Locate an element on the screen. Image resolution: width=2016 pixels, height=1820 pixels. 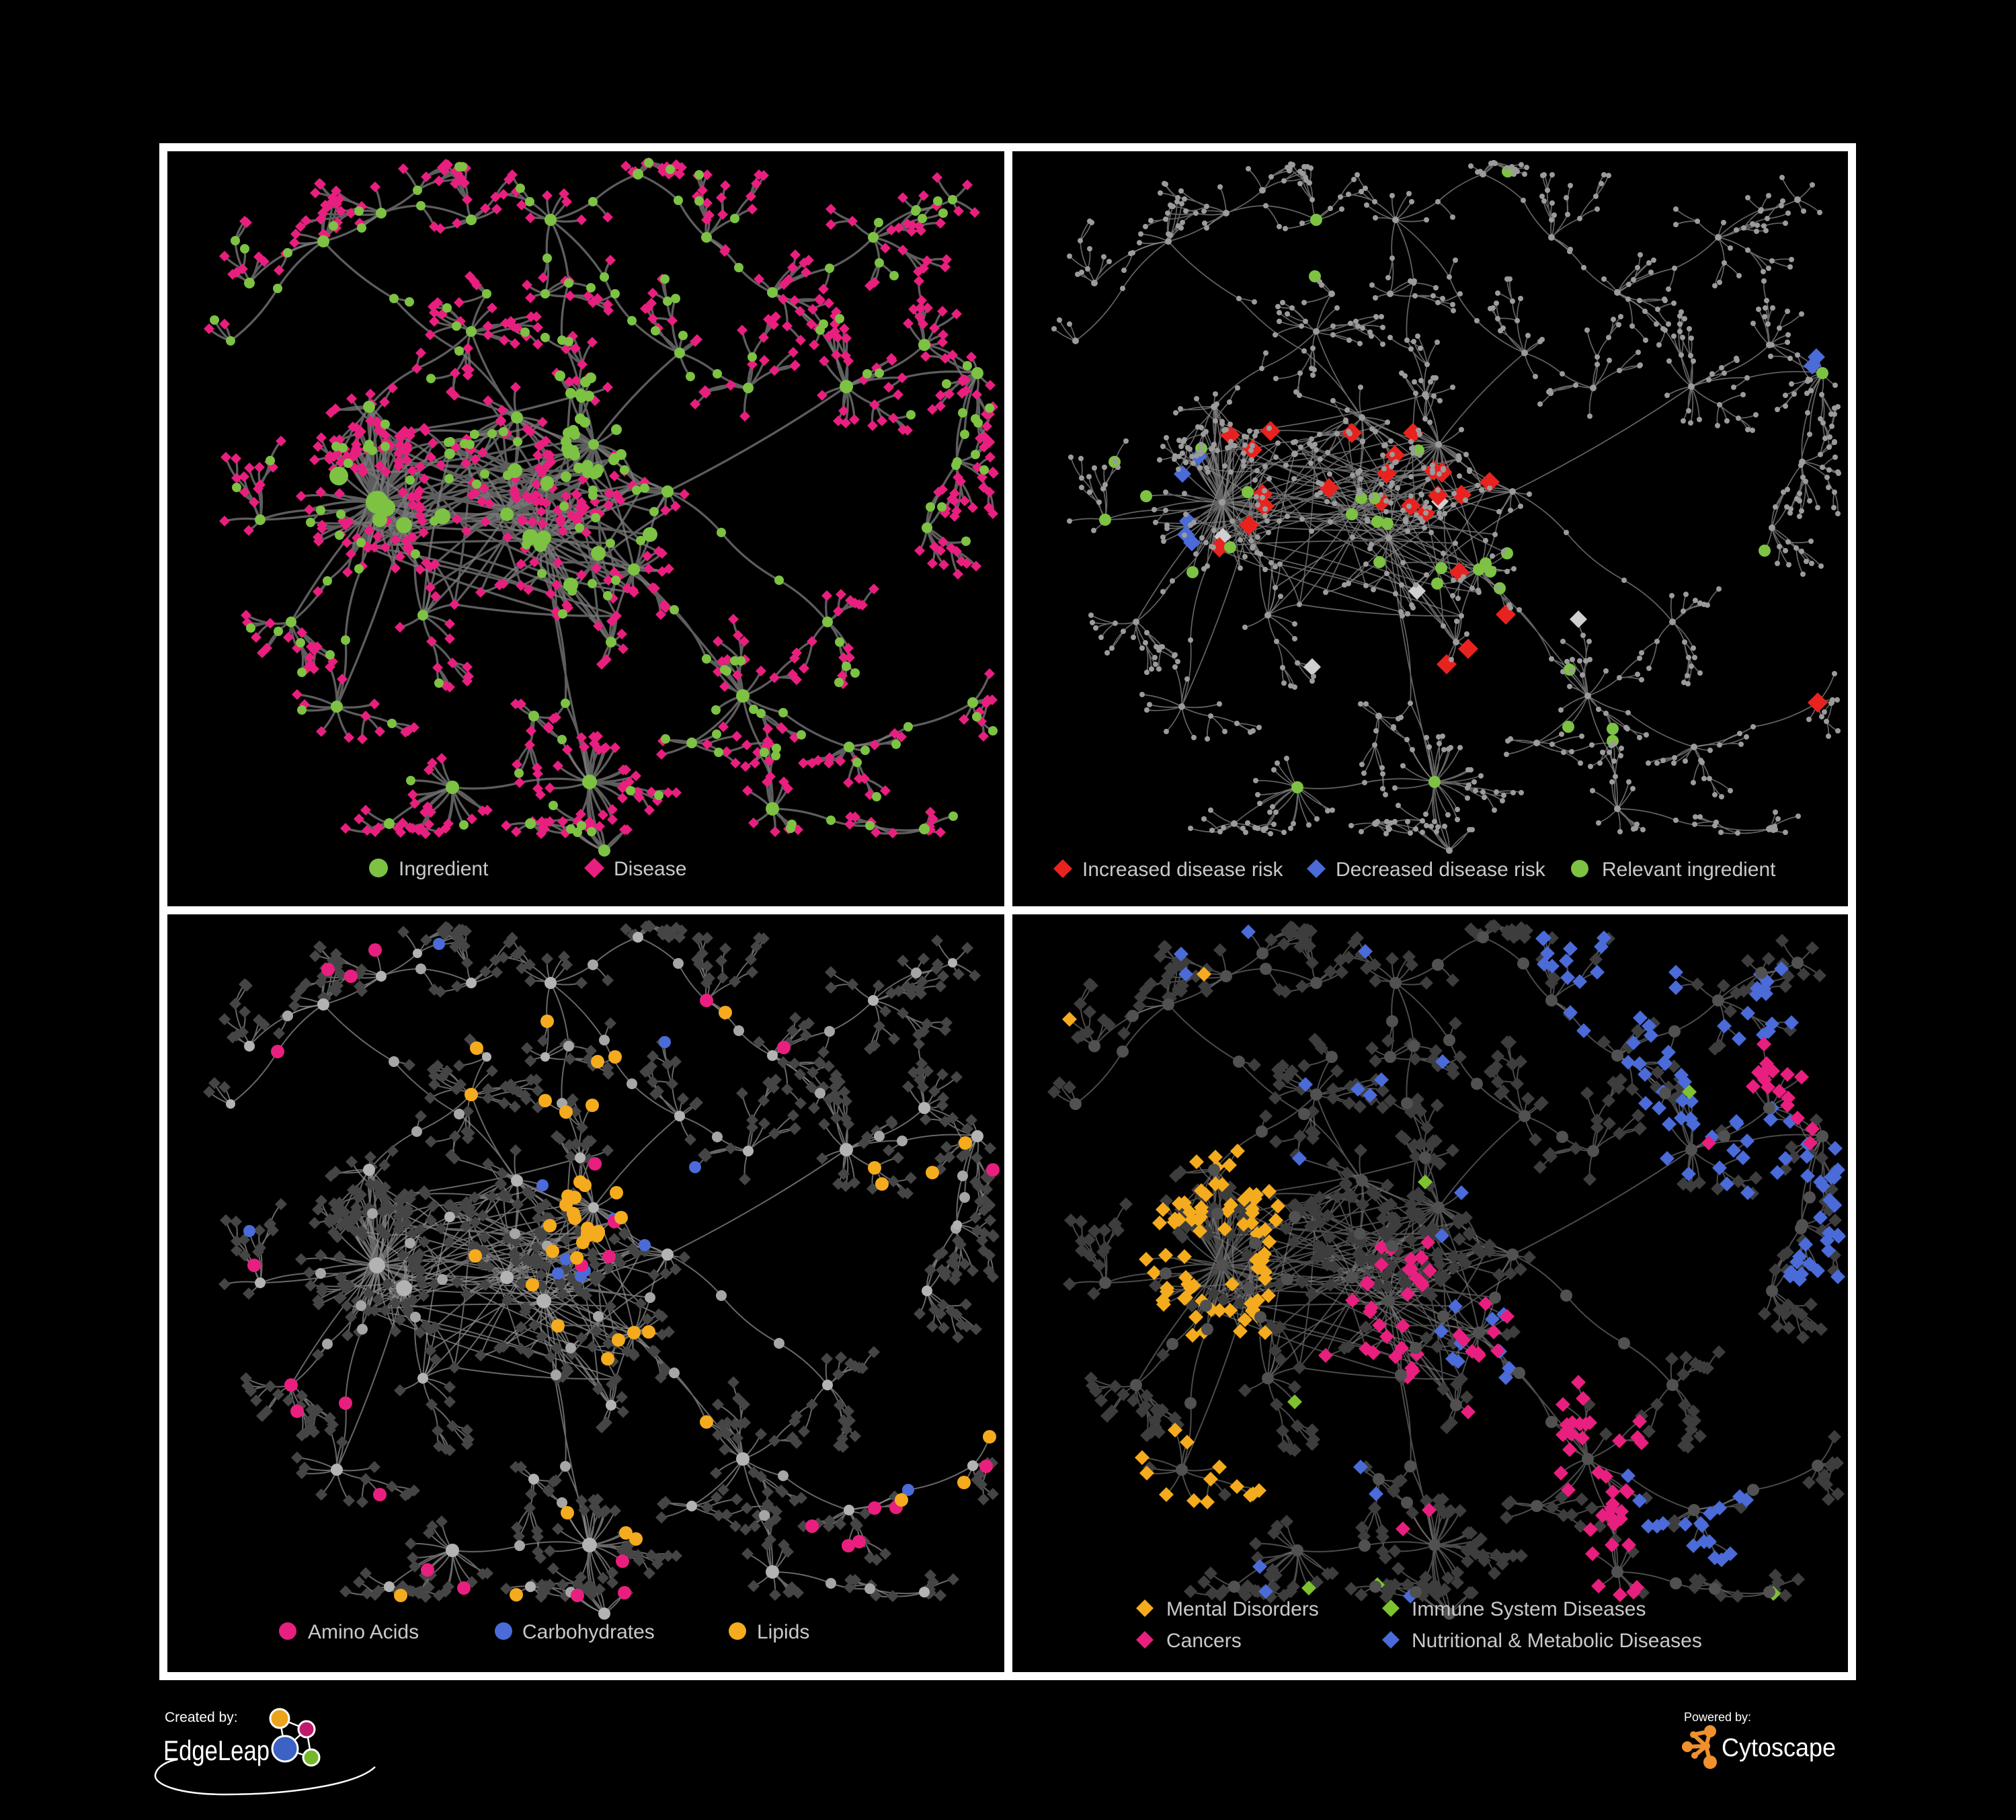
svg-text: Amino Acids is located at coordinates (363, 1632).